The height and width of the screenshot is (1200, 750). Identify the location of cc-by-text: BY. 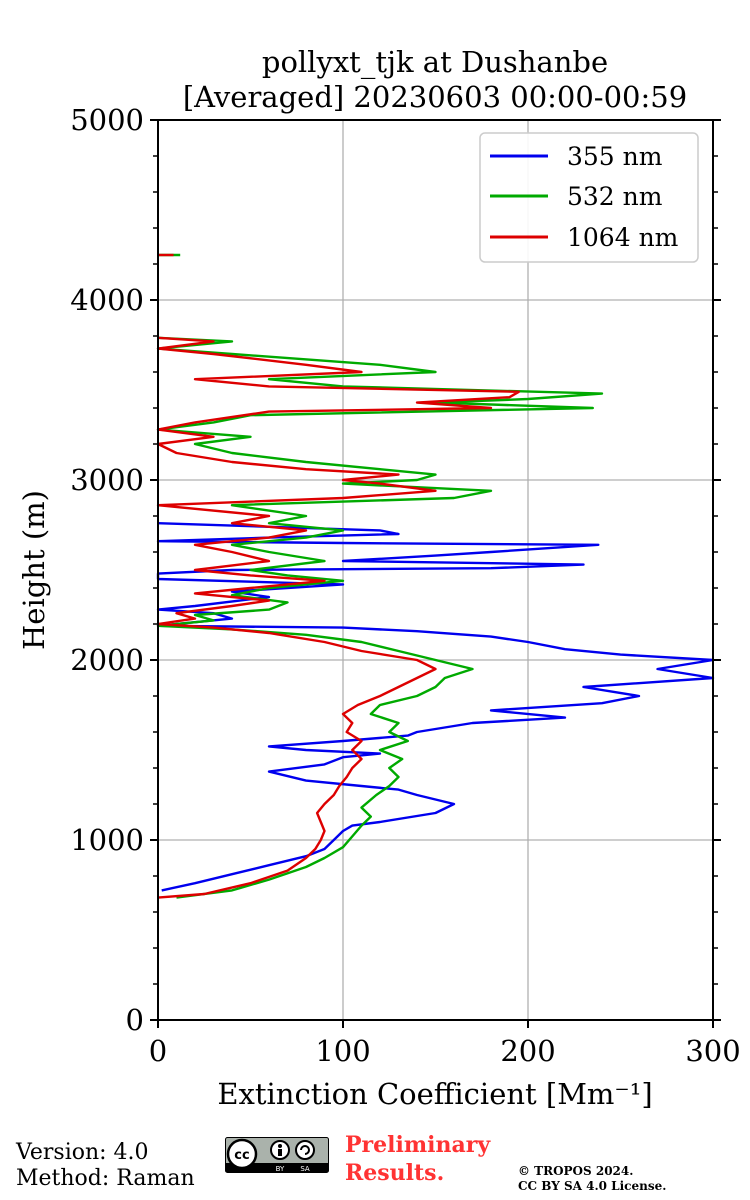
(280, 1169).